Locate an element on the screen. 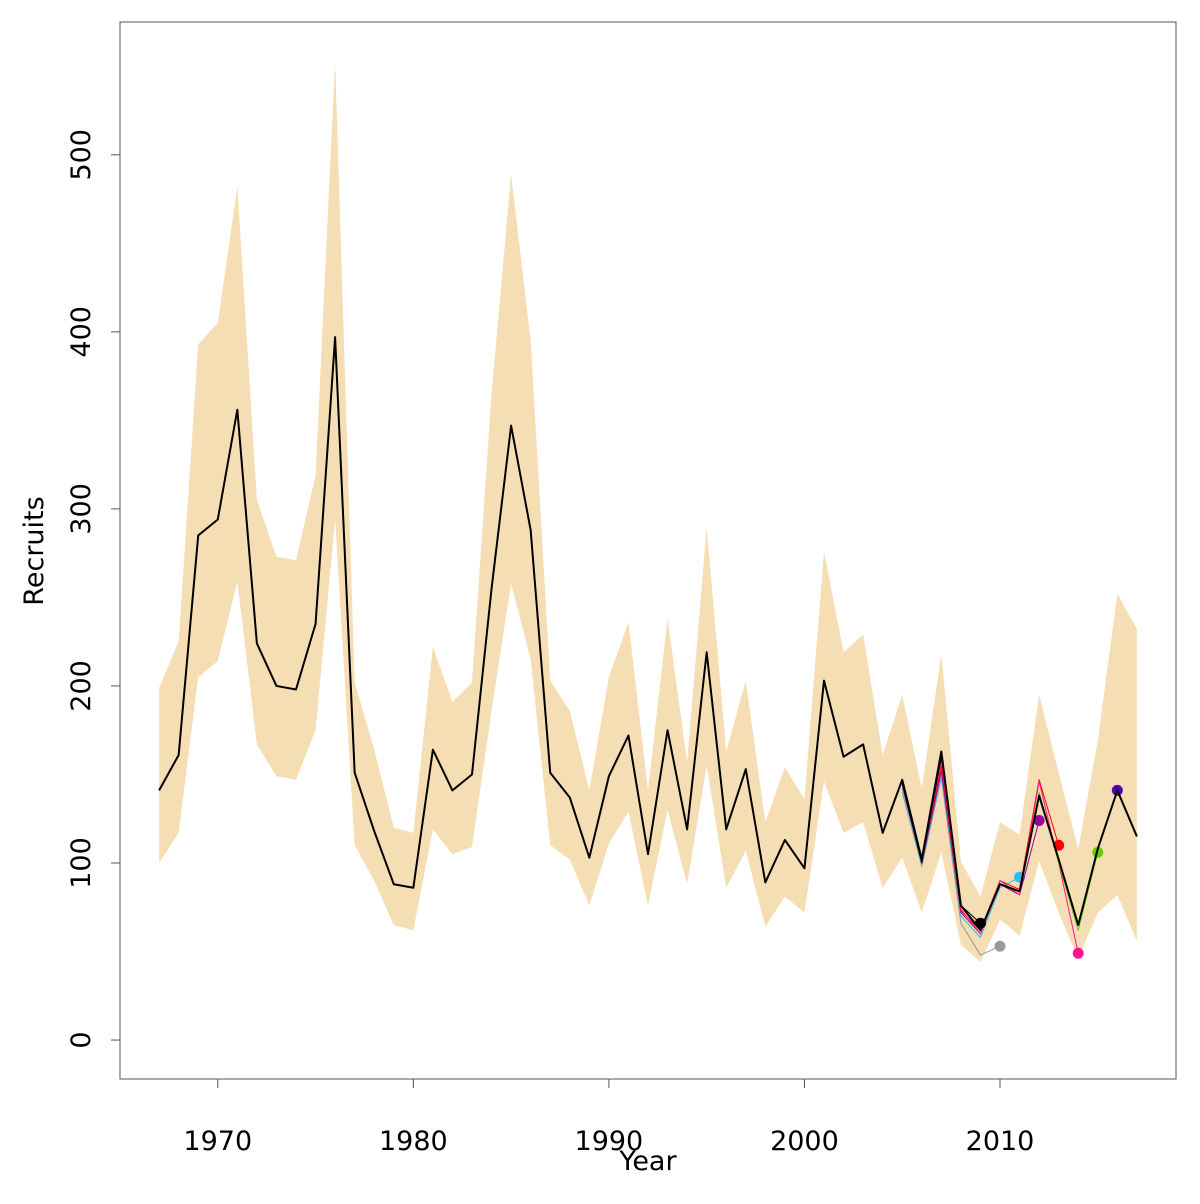 The image size is (1200, 1204). y-axis-label: Recruits is located at coordinates (34, 550).